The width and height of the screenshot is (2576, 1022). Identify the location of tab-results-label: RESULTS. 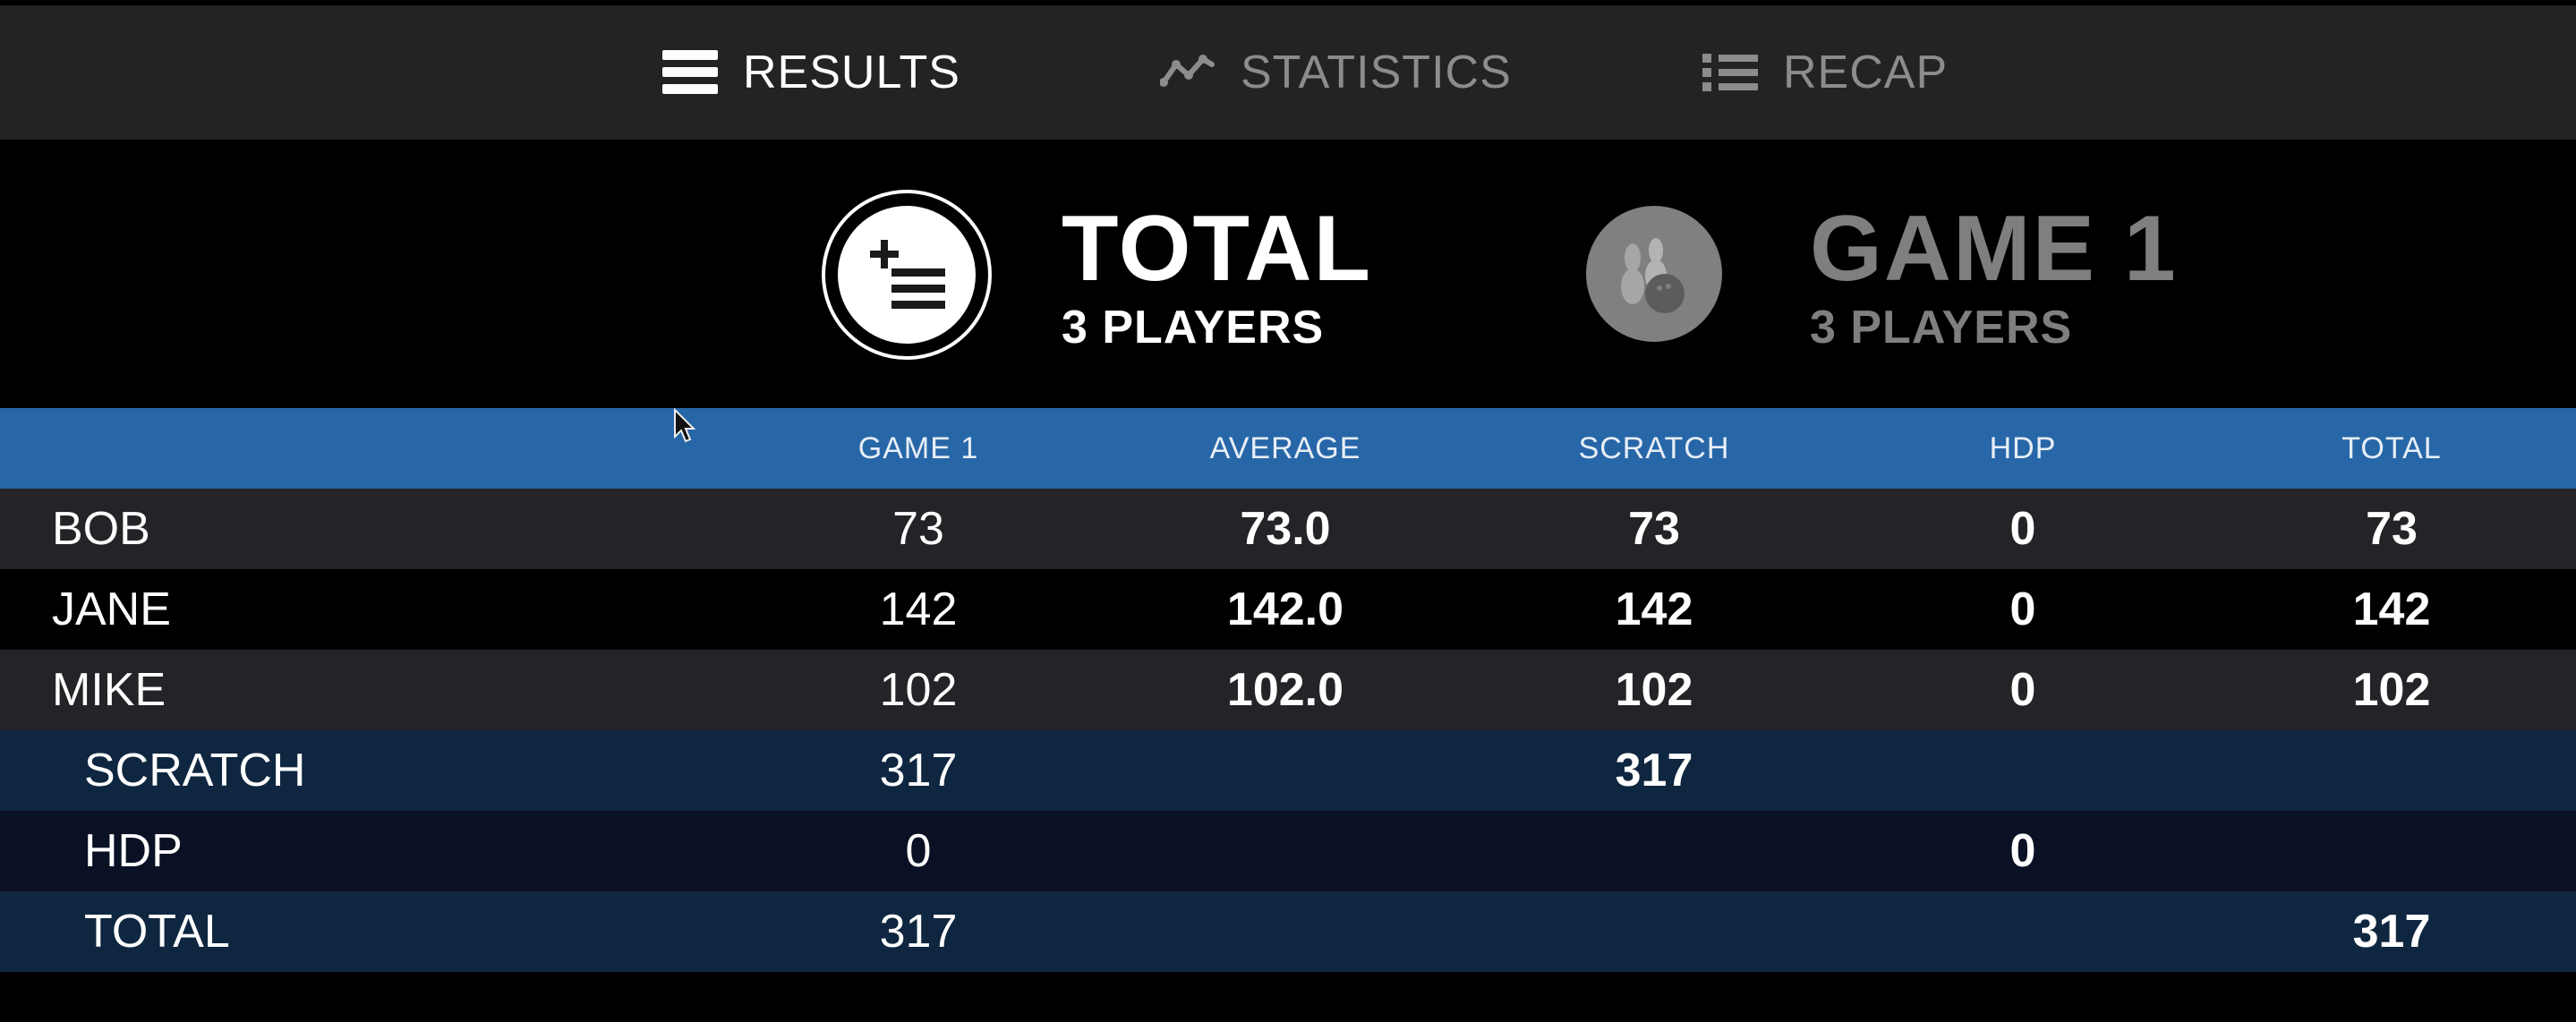
(851, 72).